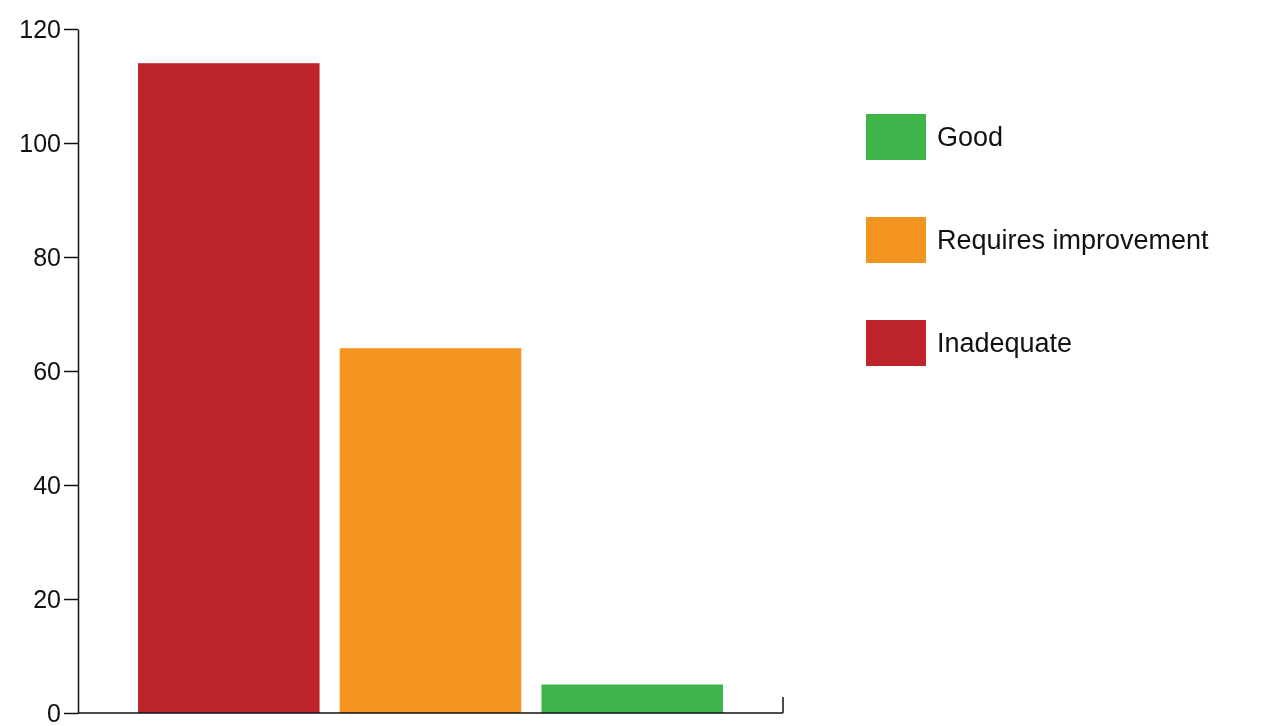 The height and width of the screenshot is (726, 1274). I want to click on y-tick-label: 40, so click(47, 484).